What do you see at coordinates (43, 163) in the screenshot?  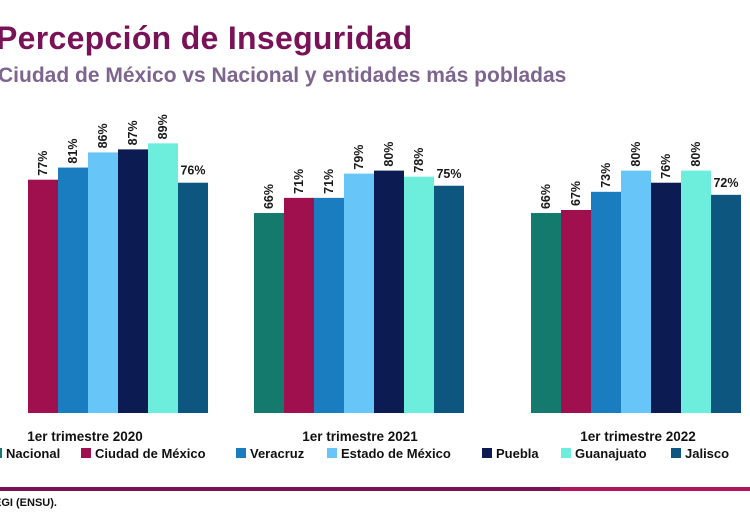 I see `data-label-ciudad-de-mexico-1: 77%` at bounding box center [43, 163].